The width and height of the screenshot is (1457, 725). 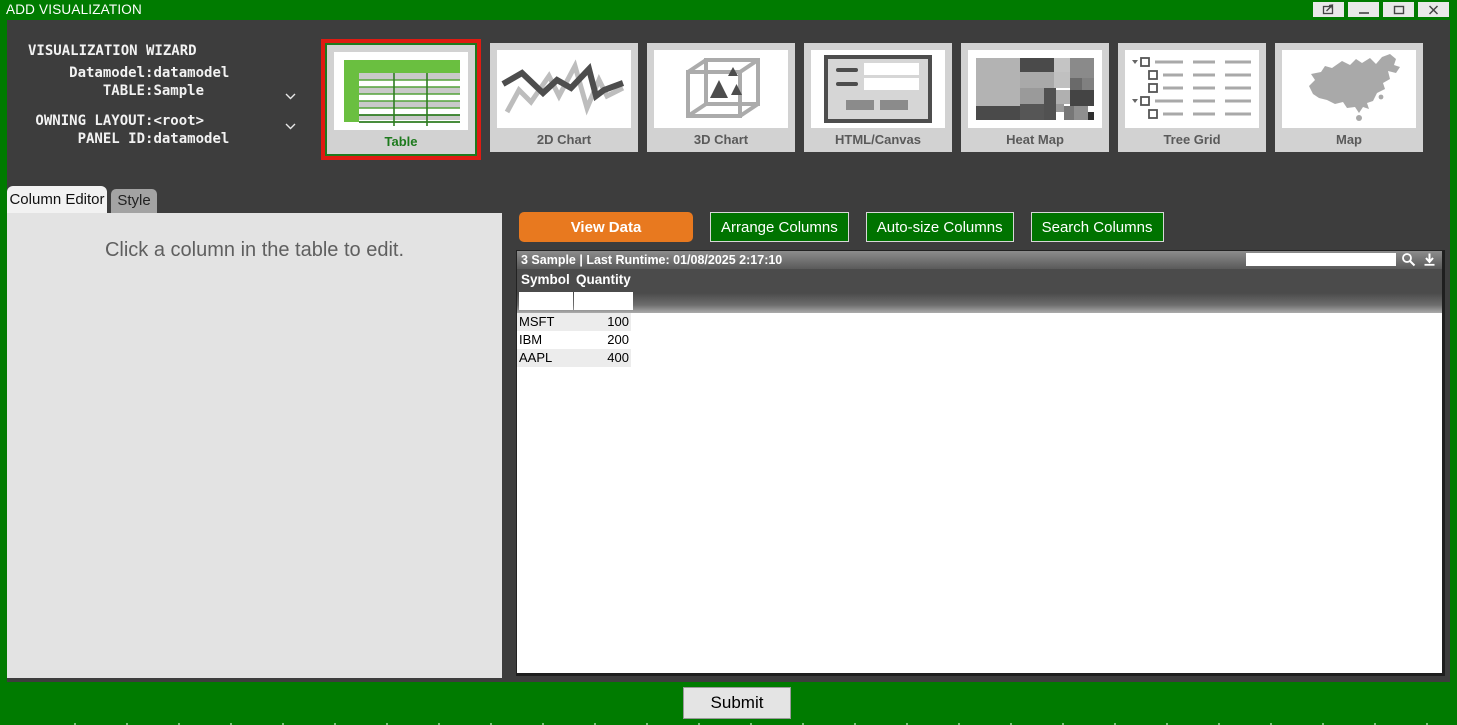 I want to click on viz-type-label: Map, so click(x=1349, y=139).